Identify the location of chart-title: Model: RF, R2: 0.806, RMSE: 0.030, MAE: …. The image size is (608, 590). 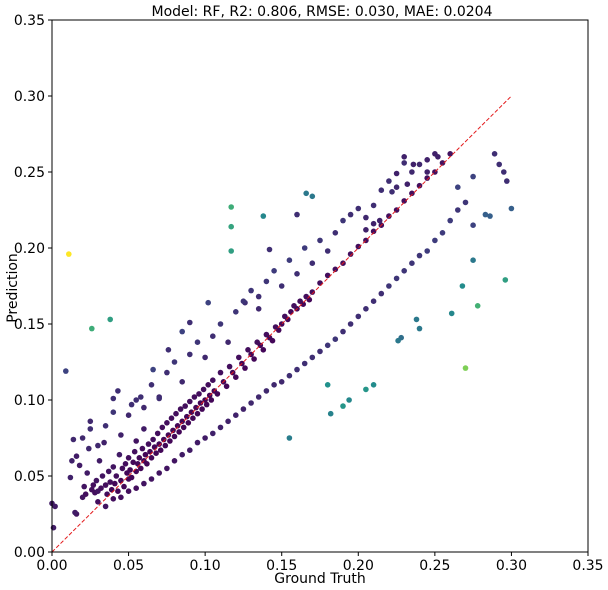
(321, 12).